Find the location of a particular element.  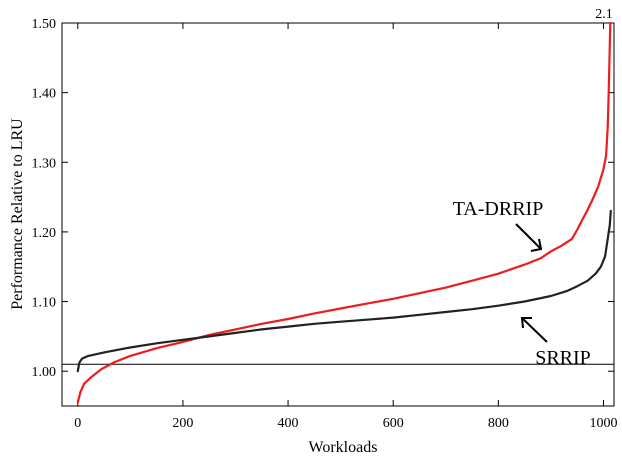

annotation-ta-drrip: TA-DRRIP is located at coordinates (498, 209).